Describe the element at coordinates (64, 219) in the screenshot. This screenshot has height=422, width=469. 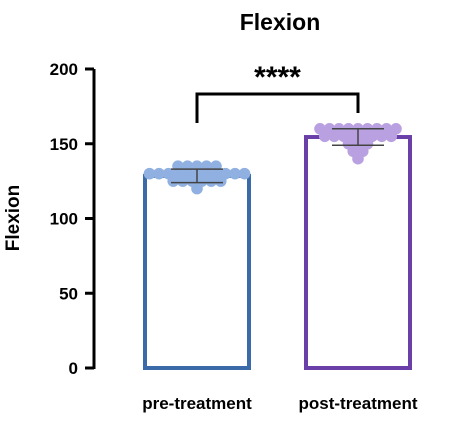
I see `y-tick-label: 100` at that location.